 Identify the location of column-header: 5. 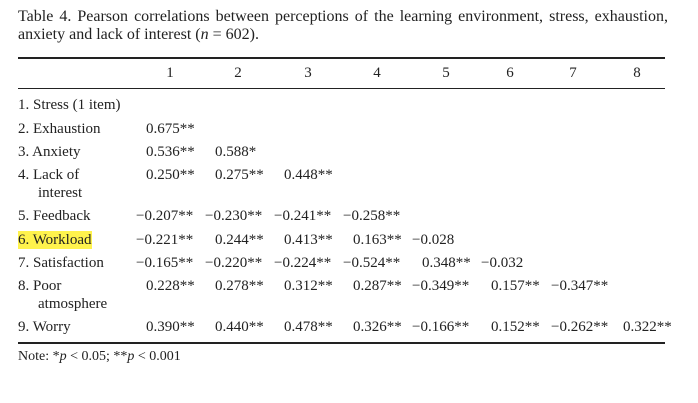
(446, 73).